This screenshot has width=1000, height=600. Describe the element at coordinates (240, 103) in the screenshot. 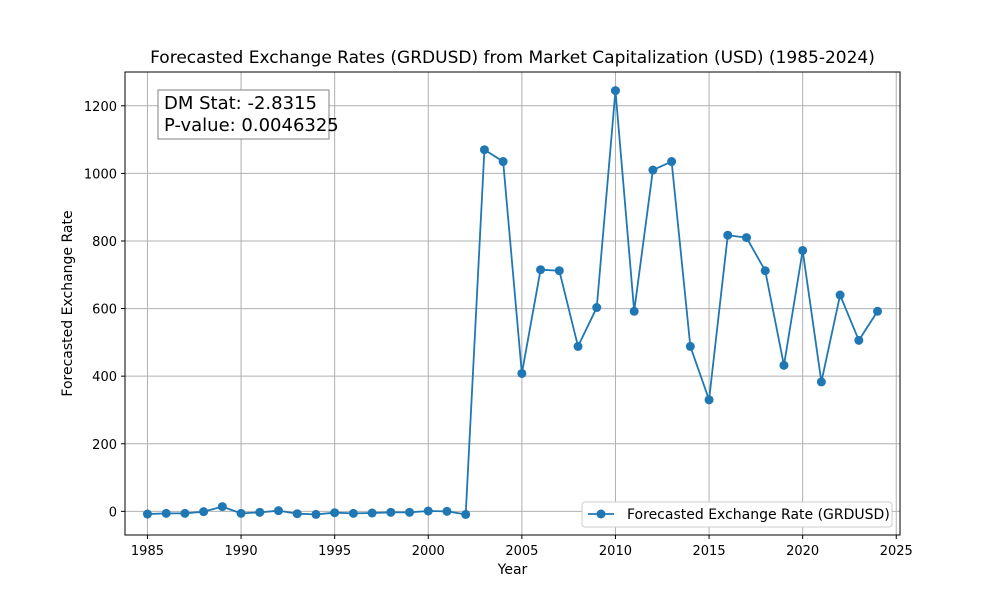

I see `dm-stat-text: DM Stat: -2.8315` at that location.